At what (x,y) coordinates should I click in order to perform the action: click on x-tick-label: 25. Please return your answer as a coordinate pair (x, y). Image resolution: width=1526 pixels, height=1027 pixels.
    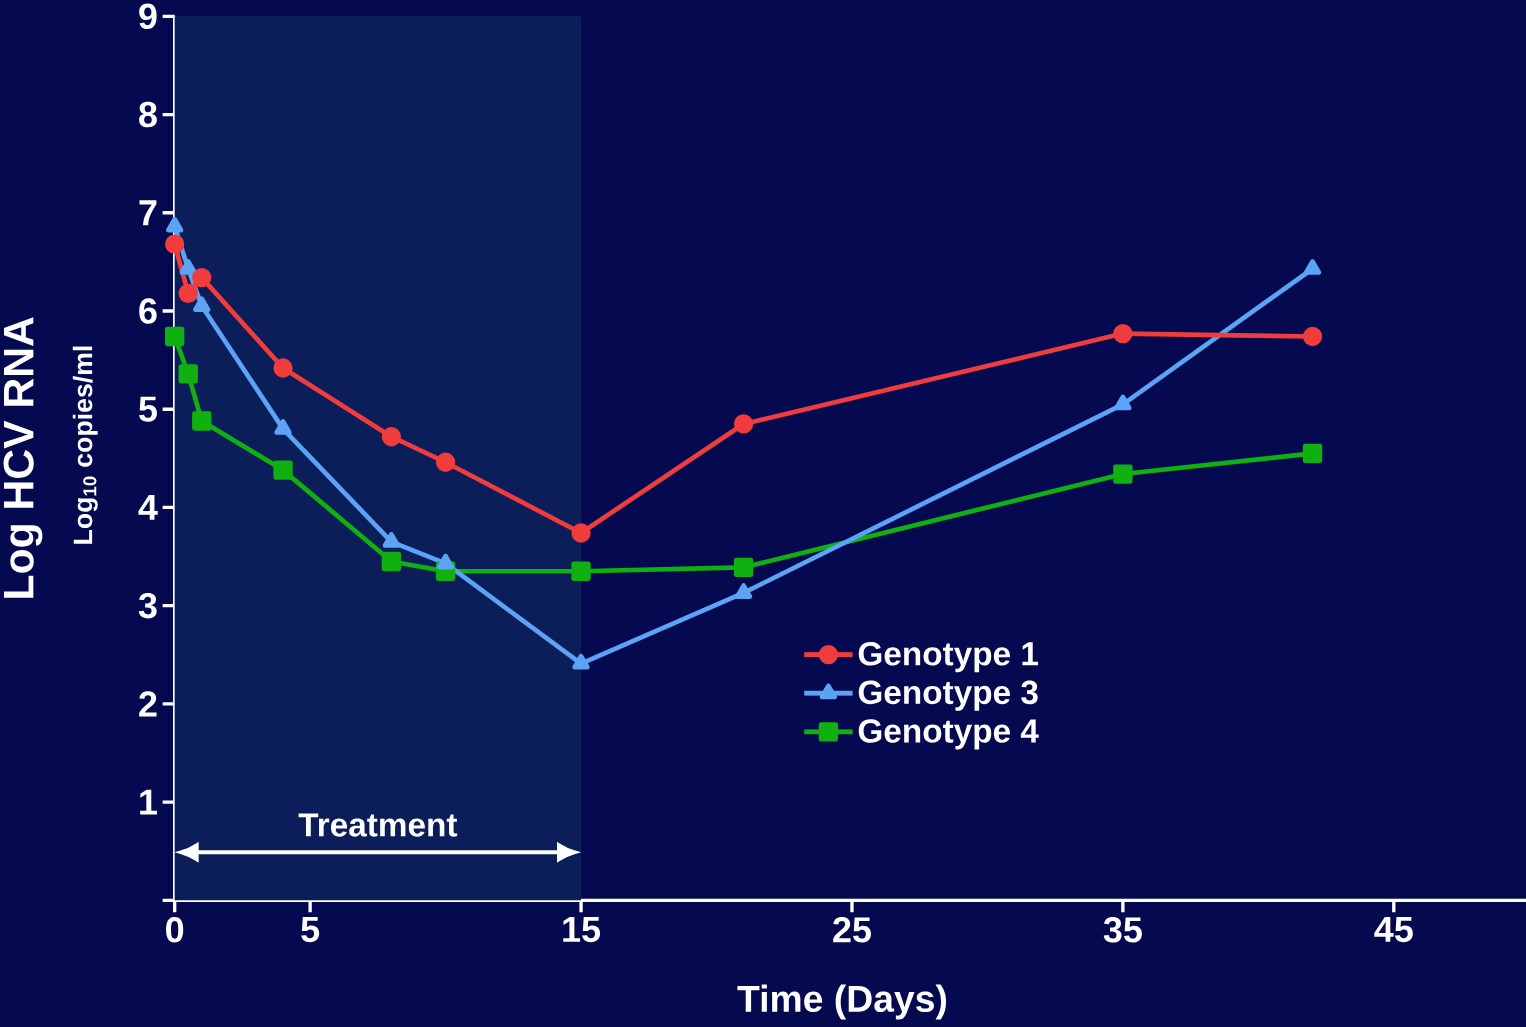
    Looking at the image, I should click on (852, 930).